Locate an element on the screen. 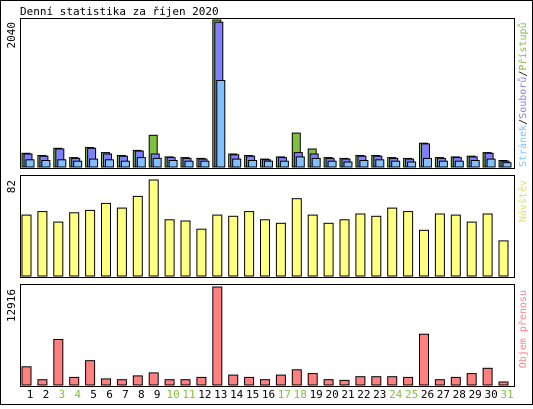 This screenshot has width=533, height=409. legend-pages: Stránek is located at coordinates (523, 146).